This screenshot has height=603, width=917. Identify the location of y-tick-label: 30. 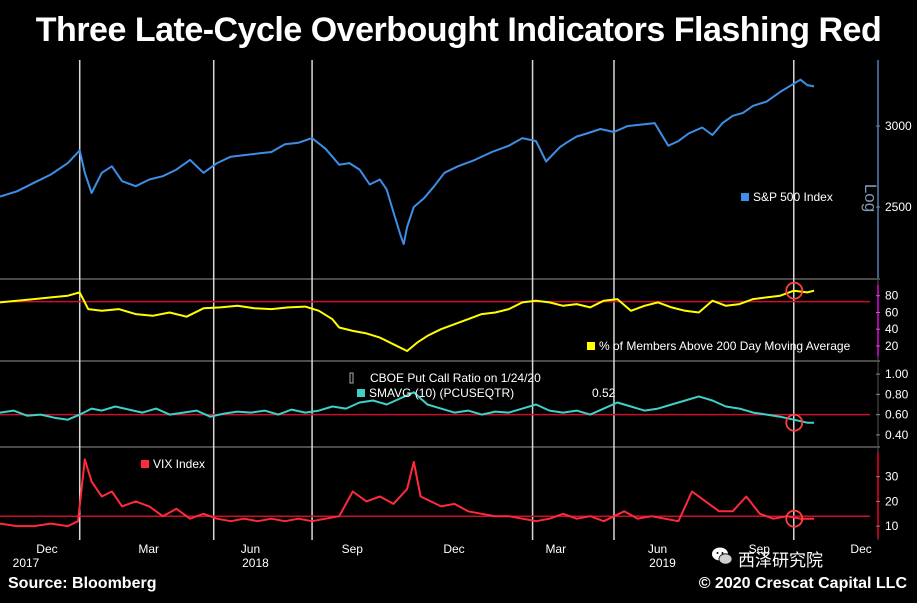
(892, 477).